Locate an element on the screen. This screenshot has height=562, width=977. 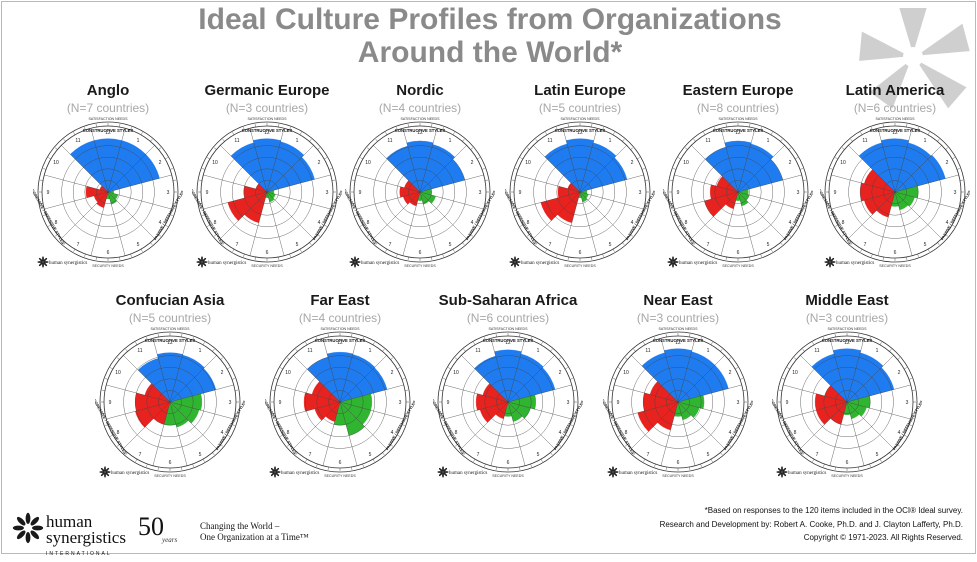
outer-ring is located at coordinates (170, 402).